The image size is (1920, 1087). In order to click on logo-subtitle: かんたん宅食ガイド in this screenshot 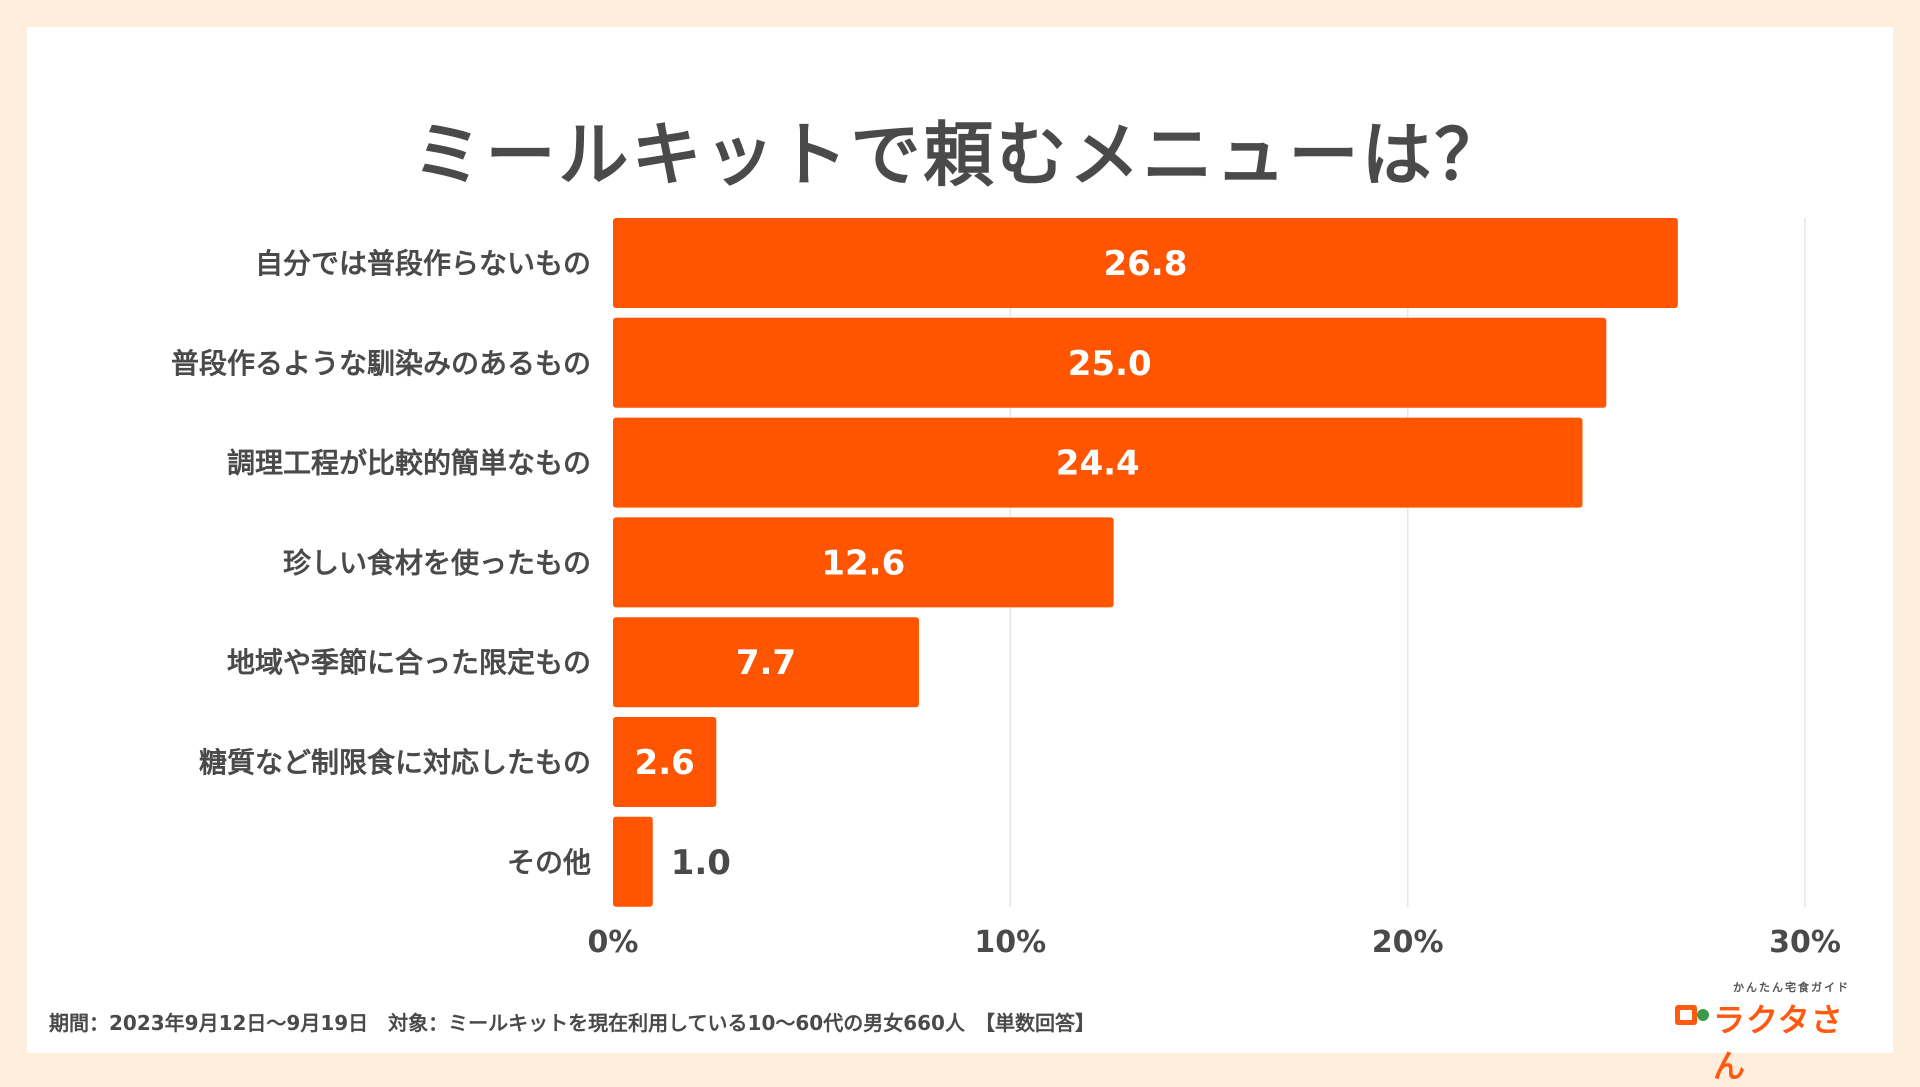, I will do `click(1791, 987)`.